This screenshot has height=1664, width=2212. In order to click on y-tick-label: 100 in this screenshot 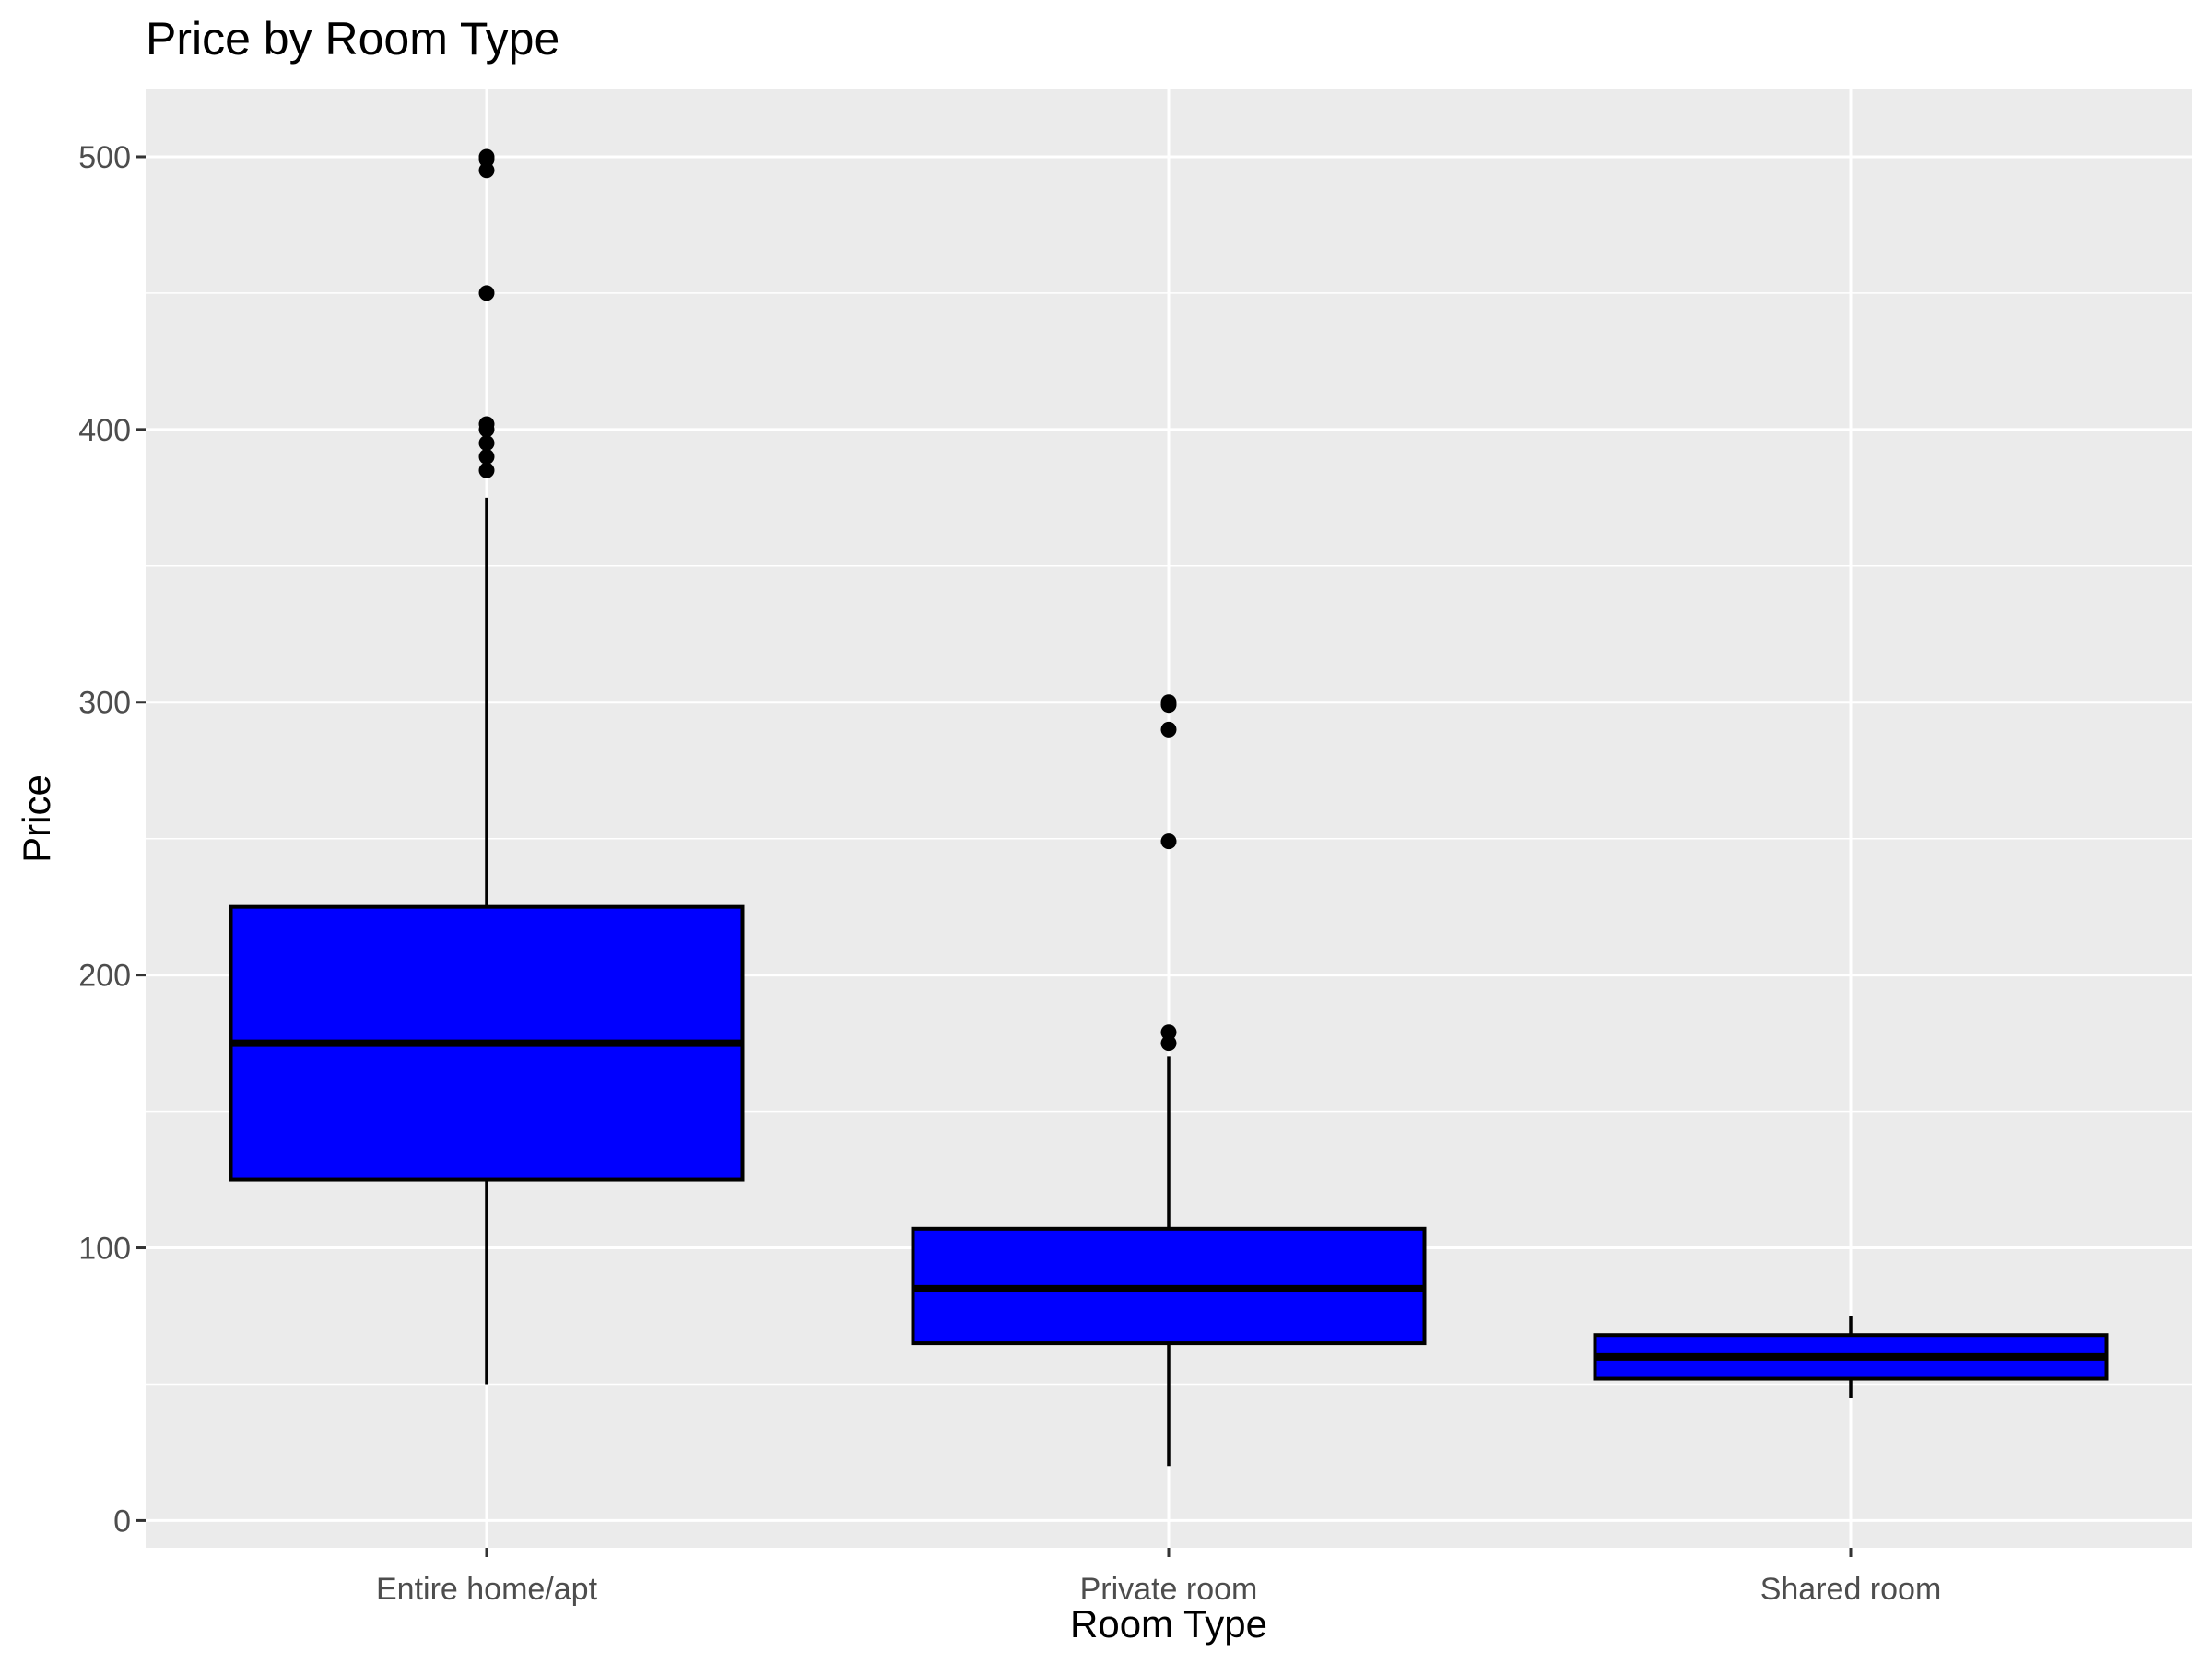, I will do `click(104, 1249)`.